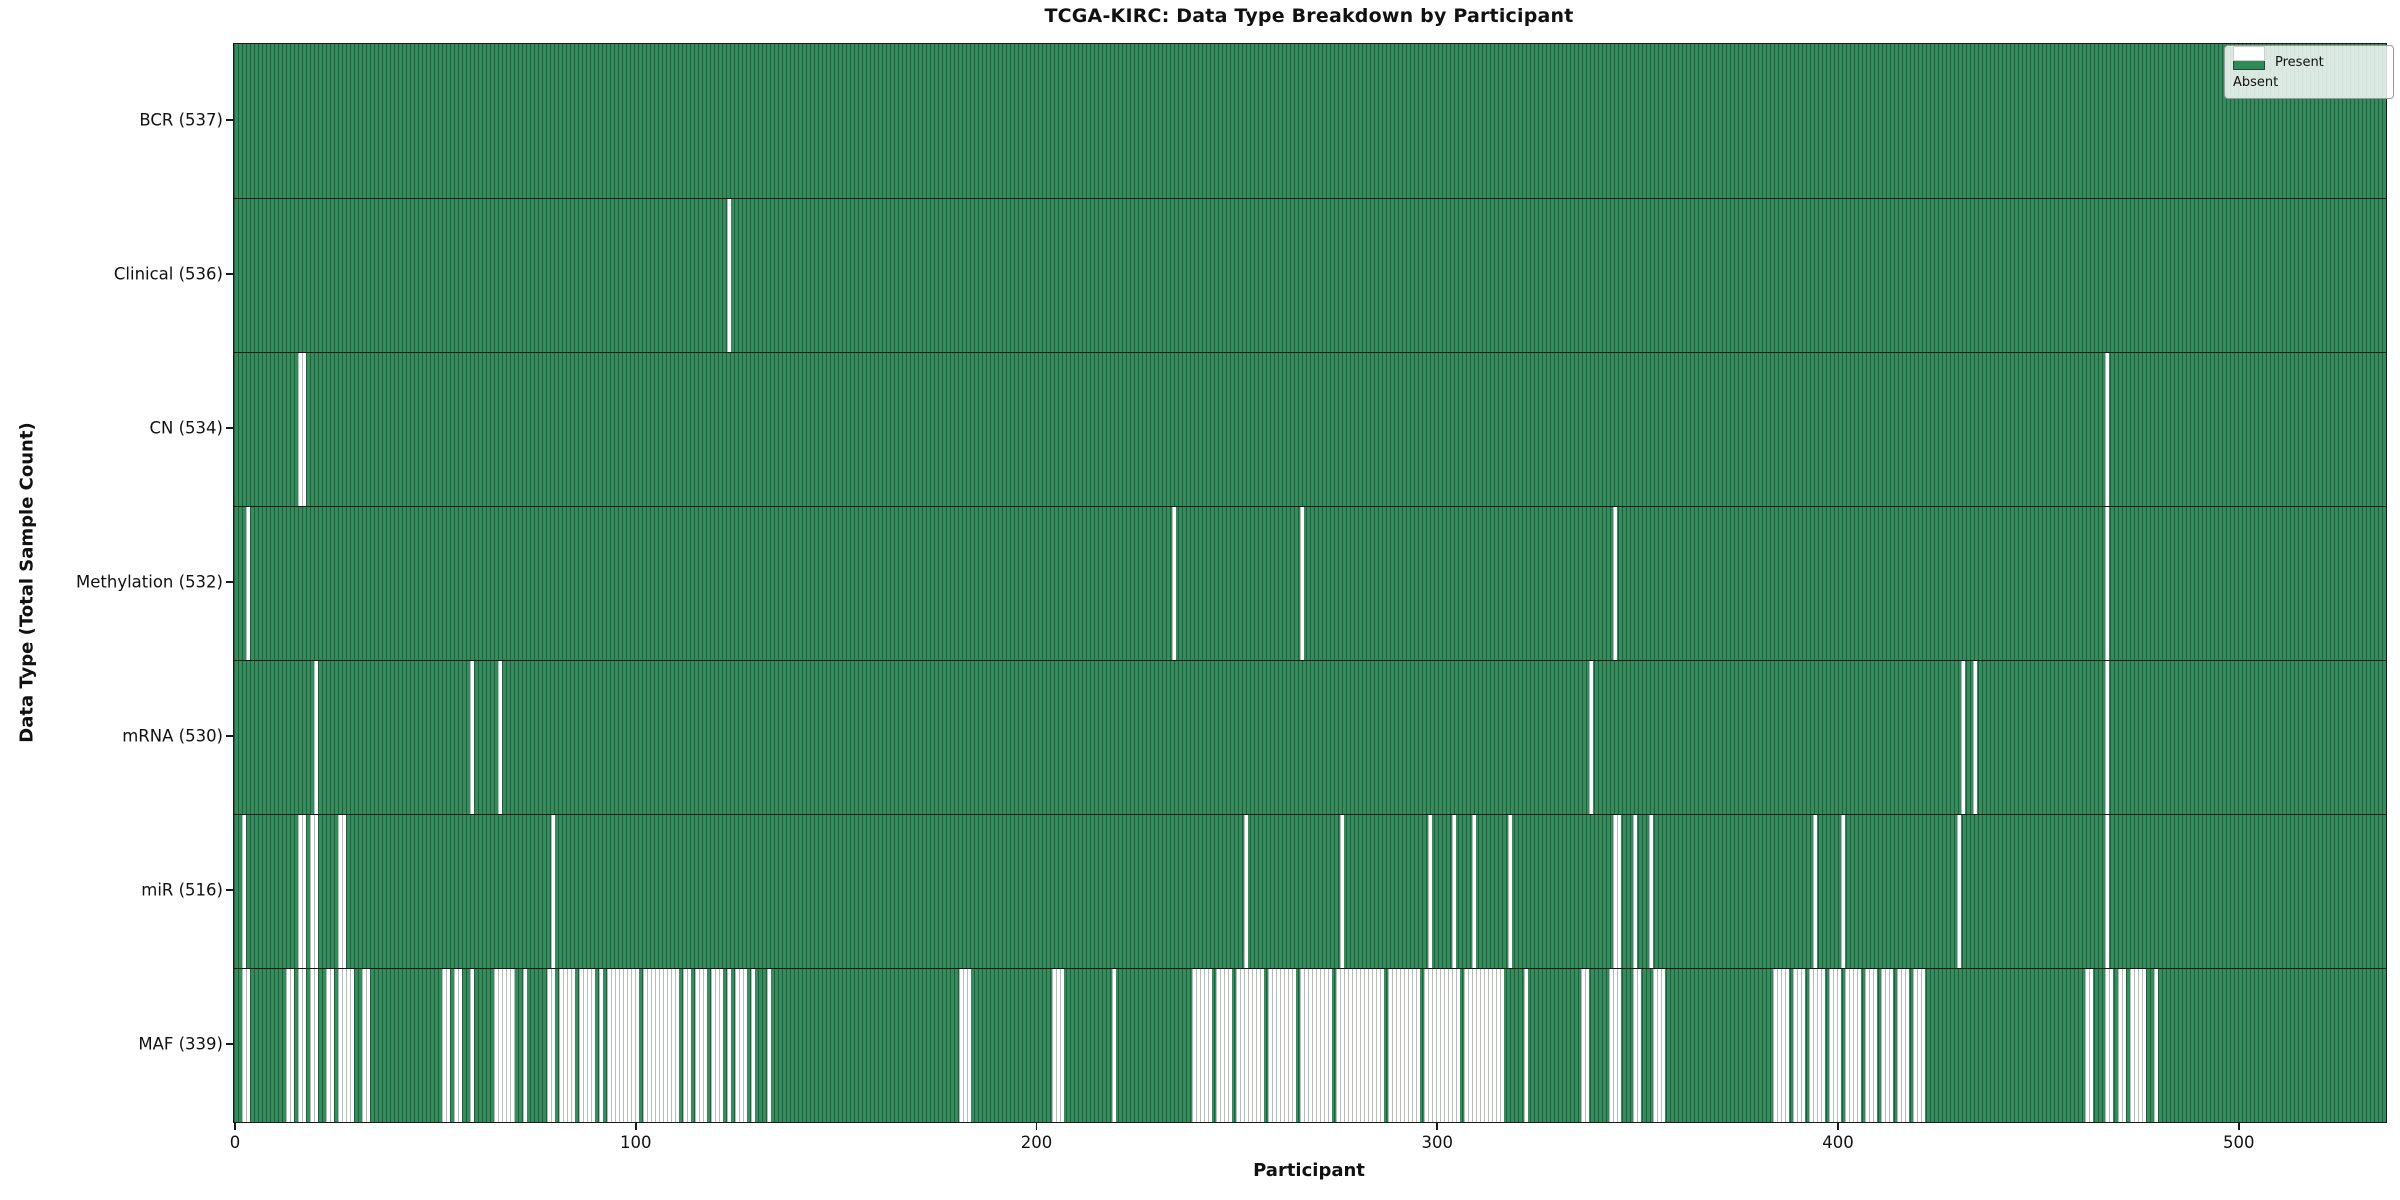 This screenshot has width=2400, height=1200. What do you see at coordinates (1310, 737) in the screenshot?
I see `row-mrna` at bounding box center [1310, 737].